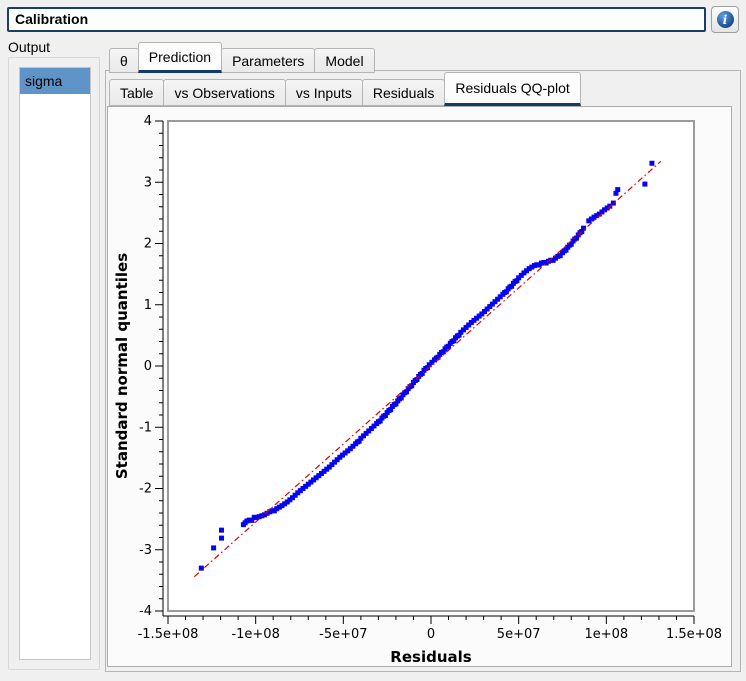  Describe the element at coordinates (124, 60) in the screenshot. I see `tab-theta: θ` at that location.